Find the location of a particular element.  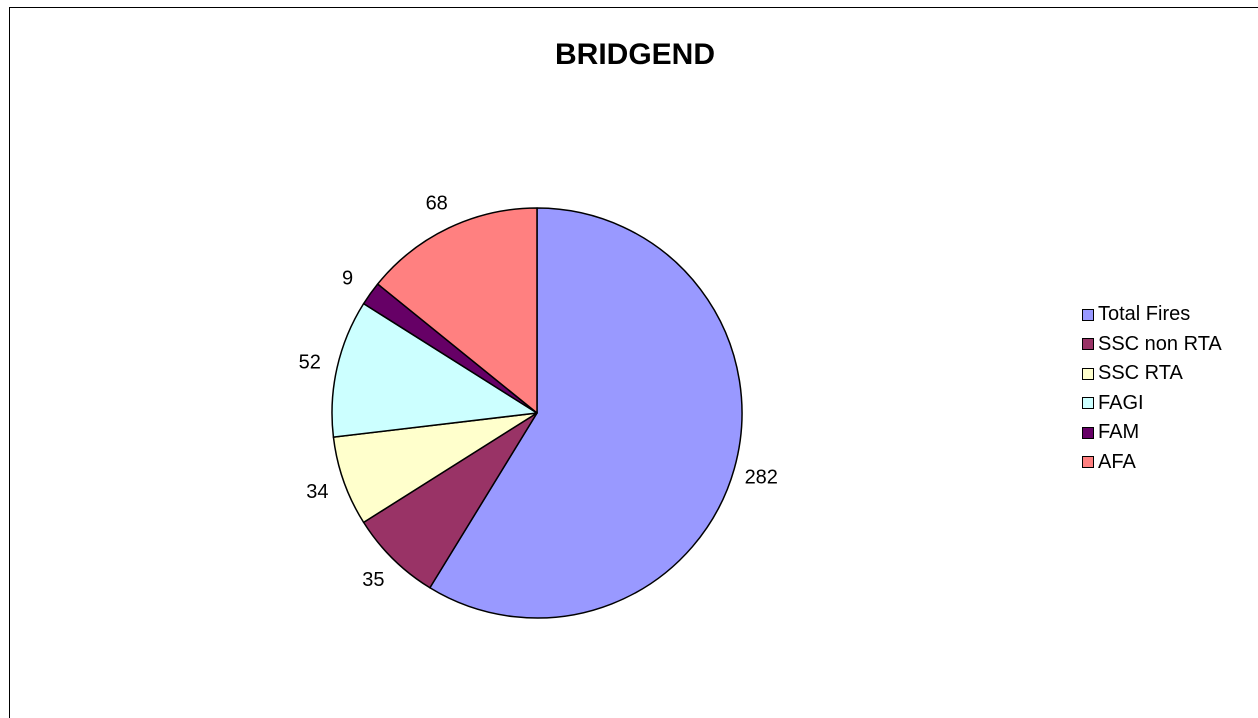

legend-label: SSC non RTA is located at coordinates (1160, 343).